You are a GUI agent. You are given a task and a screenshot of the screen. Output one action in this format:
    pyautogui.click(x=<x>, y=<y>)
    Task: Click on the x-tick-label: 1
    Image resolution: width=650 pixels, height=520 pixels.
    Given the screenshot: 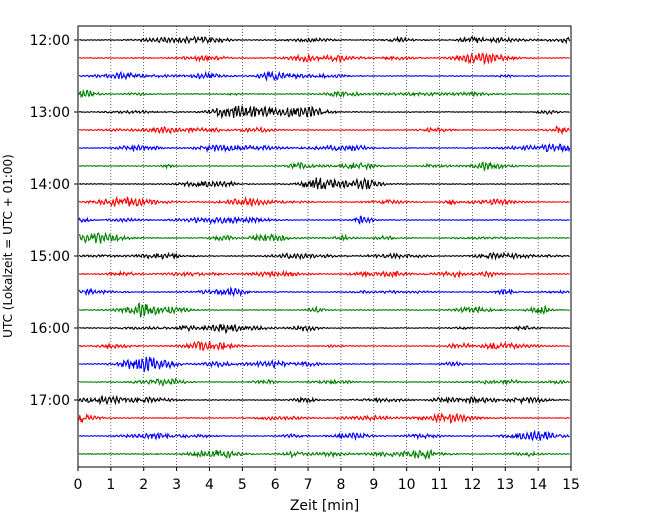 What is the action you would take?
    pyautogui.click(x=110, y=485)
    